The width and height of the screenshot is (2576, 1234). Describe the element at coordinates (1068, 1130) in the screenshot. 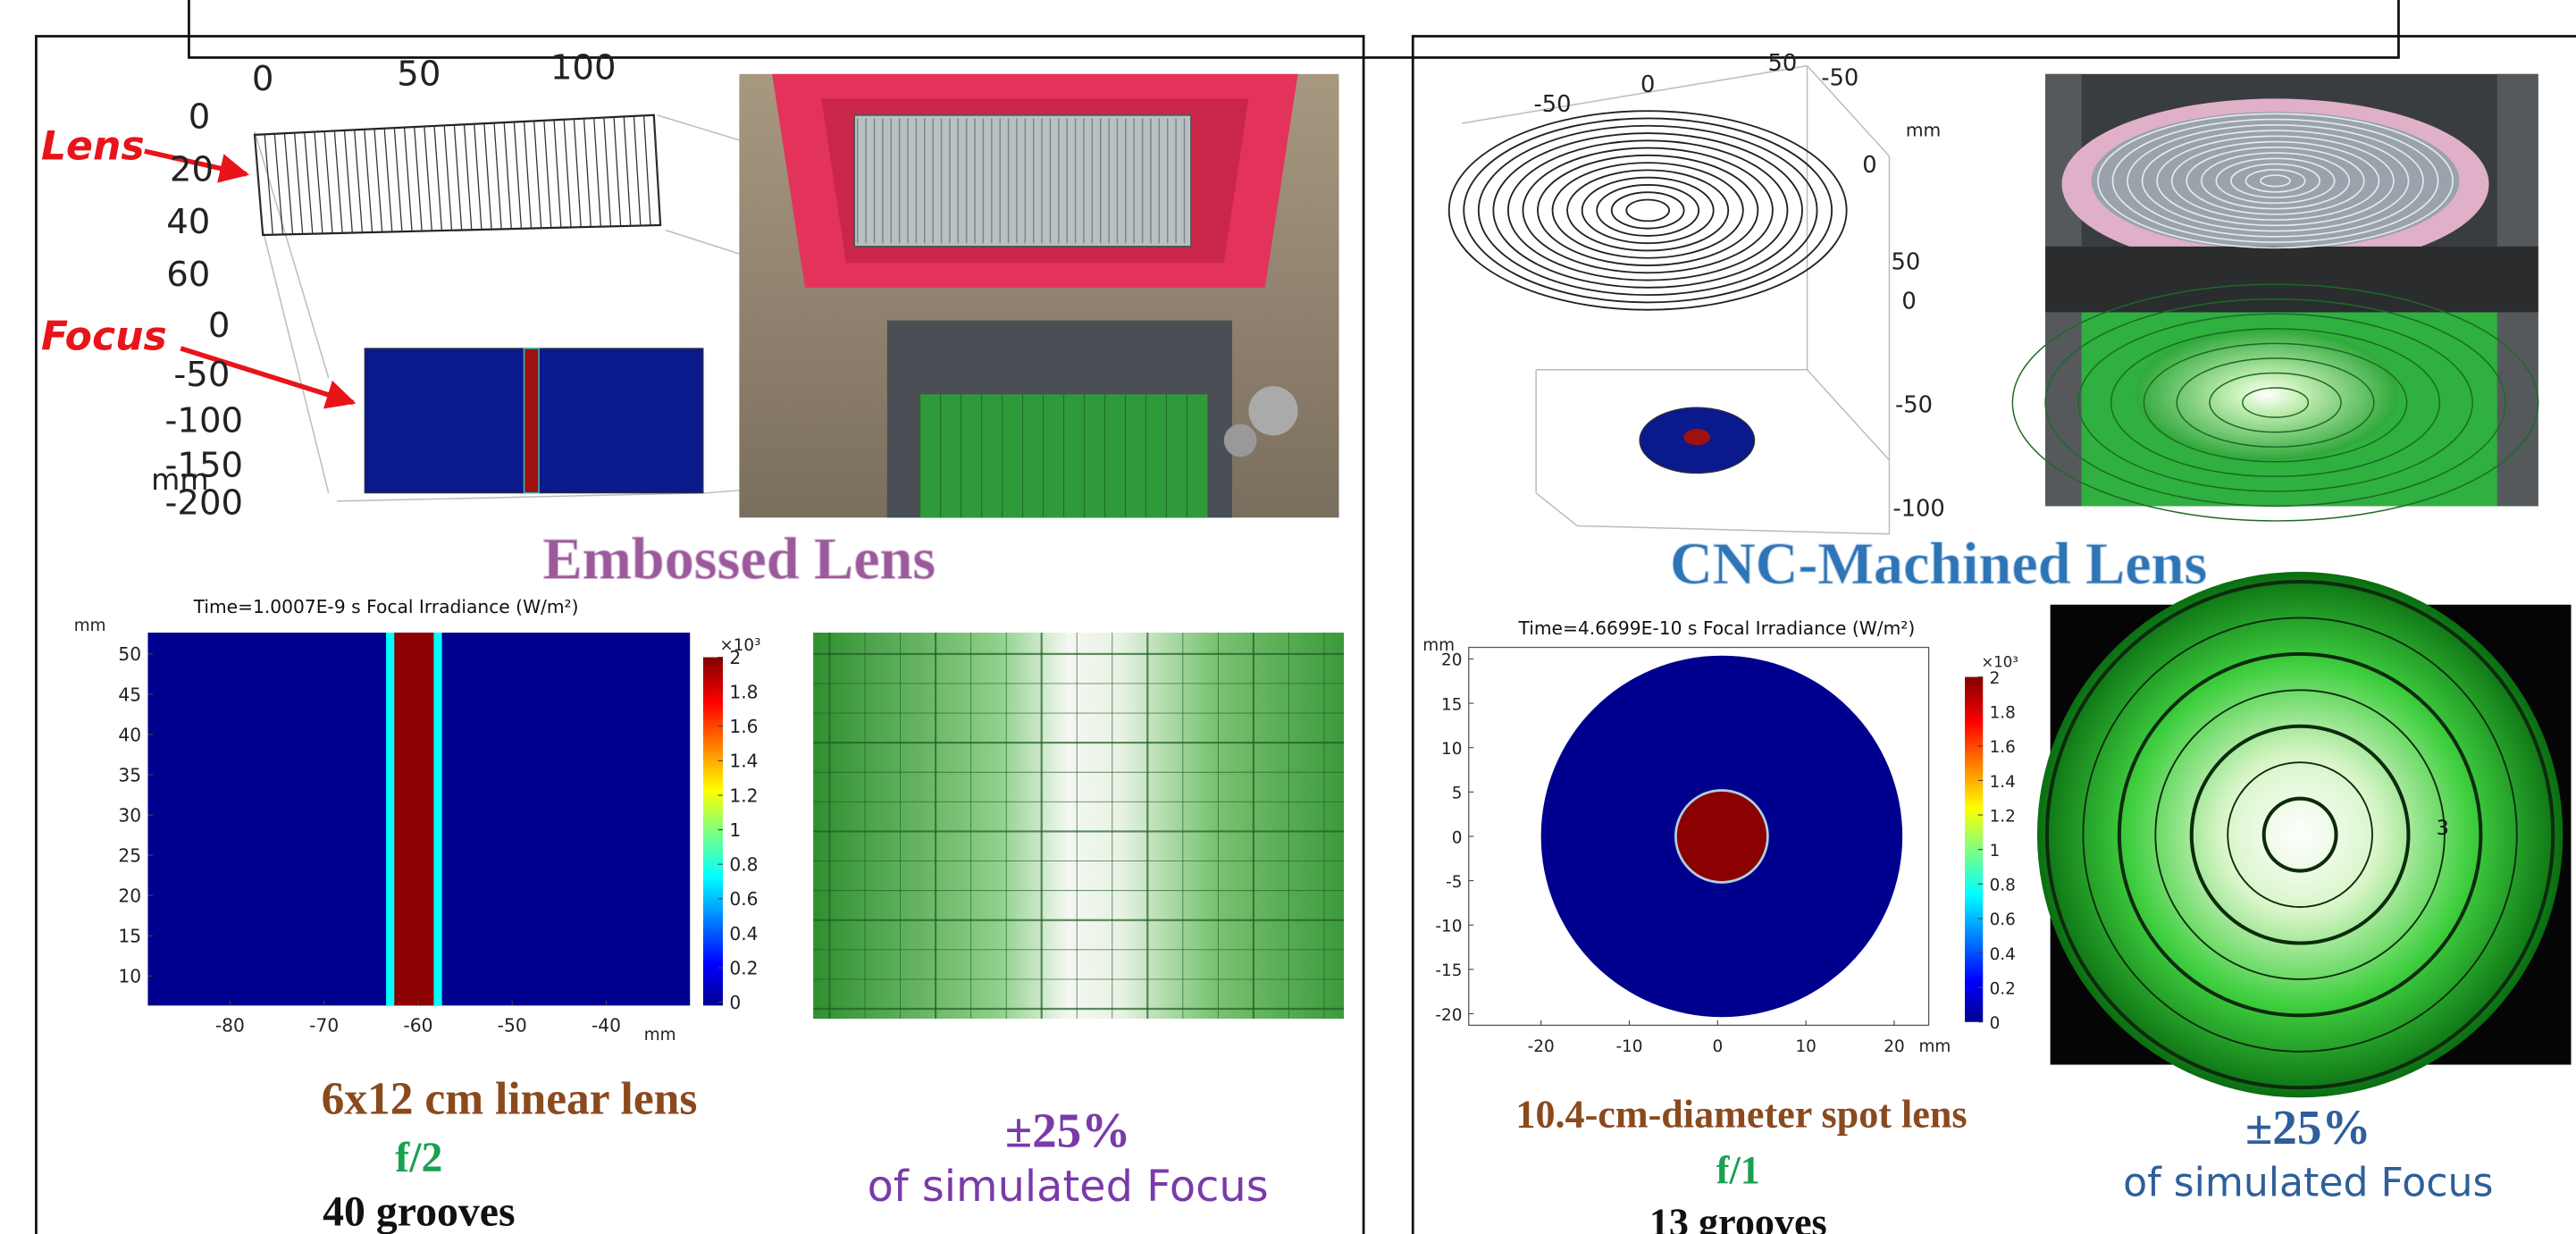

I see `uniformity: ±25%` at that location.